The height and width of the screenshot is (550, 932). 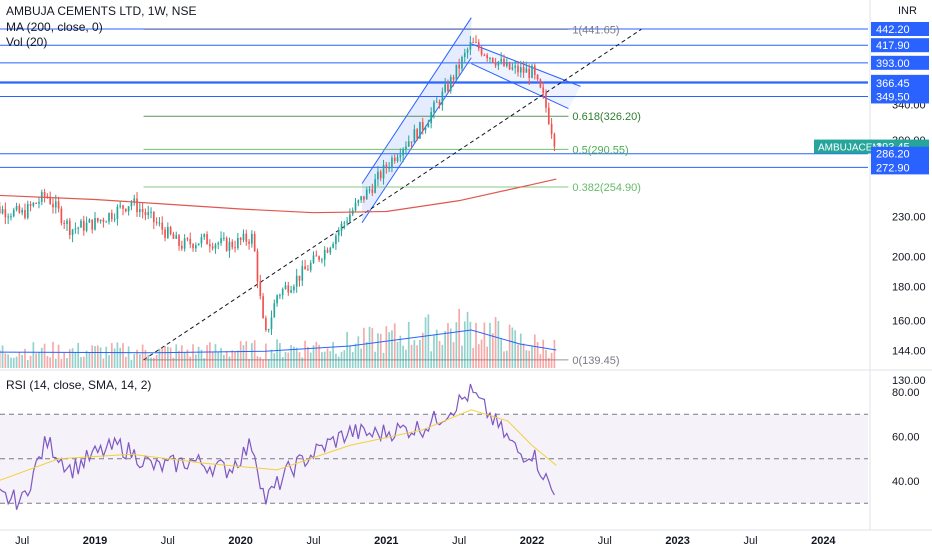 What do you see at coordinates (27, 42) in the screenshot?
I see `volume-indicator-label: Vol (20)` at bounding box center [27, 42].